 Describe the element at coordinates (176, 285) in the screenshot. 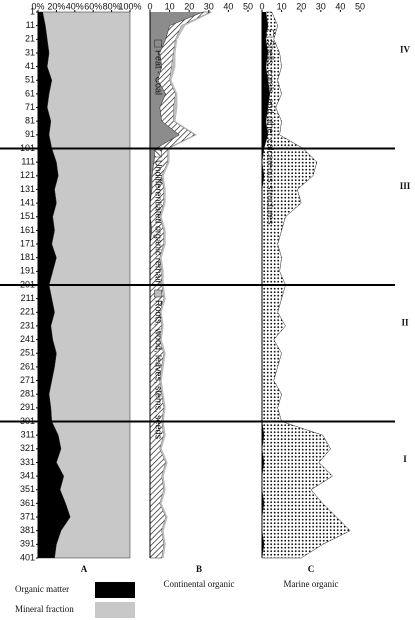

I see `area` at that location.